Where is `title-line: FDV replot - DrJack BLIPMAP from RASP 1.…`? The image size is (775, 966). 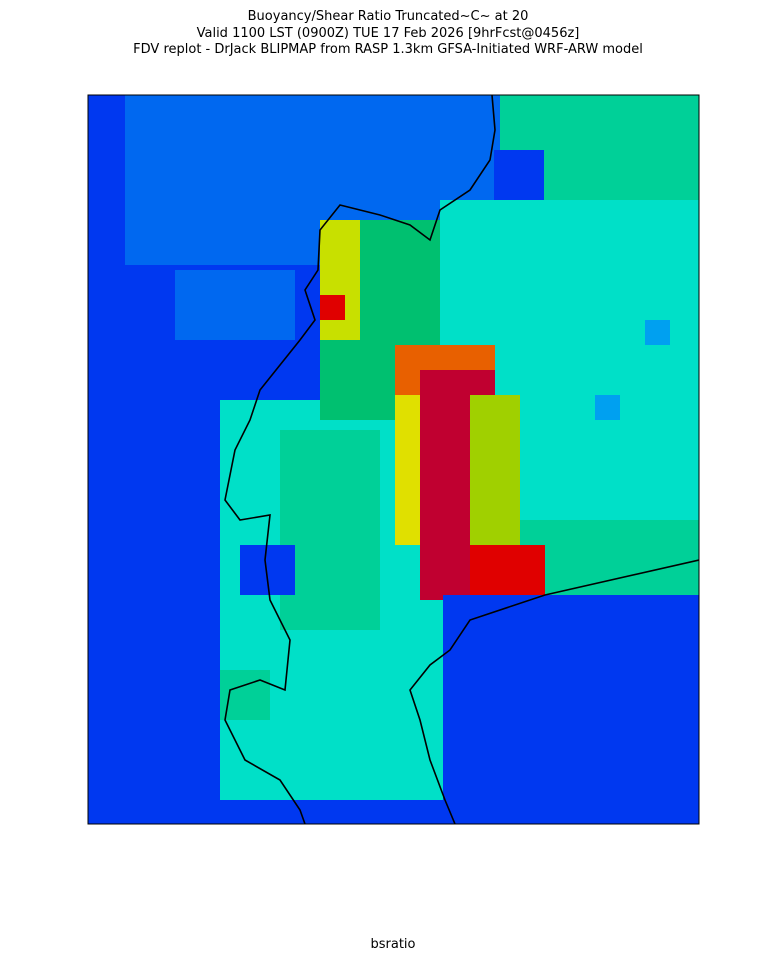
title-line: FDV replot - DrJack BLIPMAP from RASP 1.… is located at coordinates (388, 49).